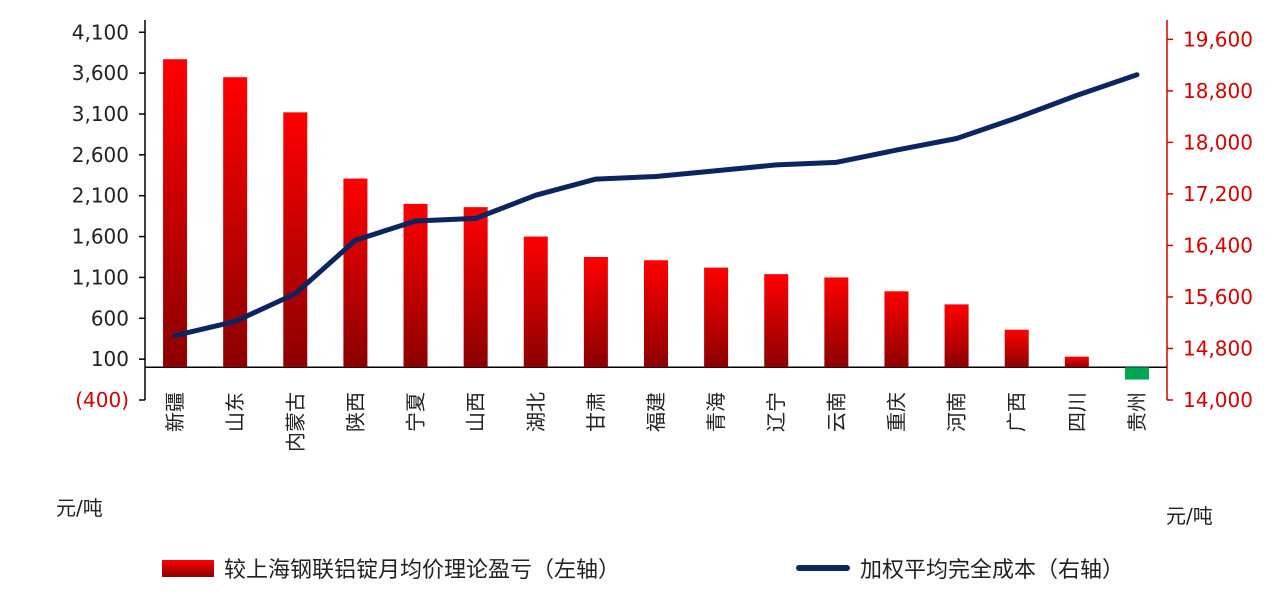 The height and width of the screenshot is (616, 1278). What do you see at coordinates (716, 412) in the screenshot?
I see `category-label: 青海` at bounding box center [716, 412].